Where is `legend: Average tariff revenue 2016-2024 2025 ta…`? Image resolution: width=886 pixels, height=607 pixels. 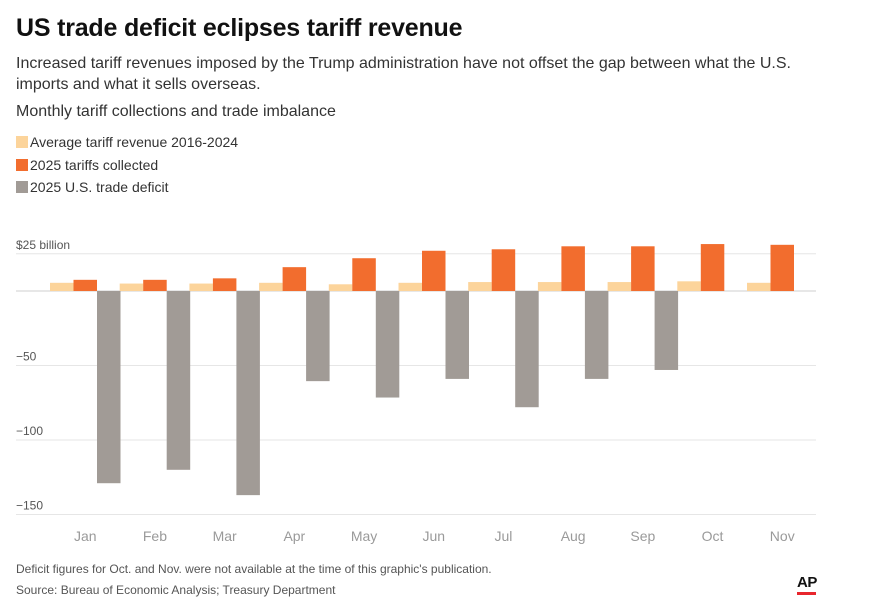 legend: Average tariff revenue 2016-2024 2025 ta… is located at coordinates (127, 165).